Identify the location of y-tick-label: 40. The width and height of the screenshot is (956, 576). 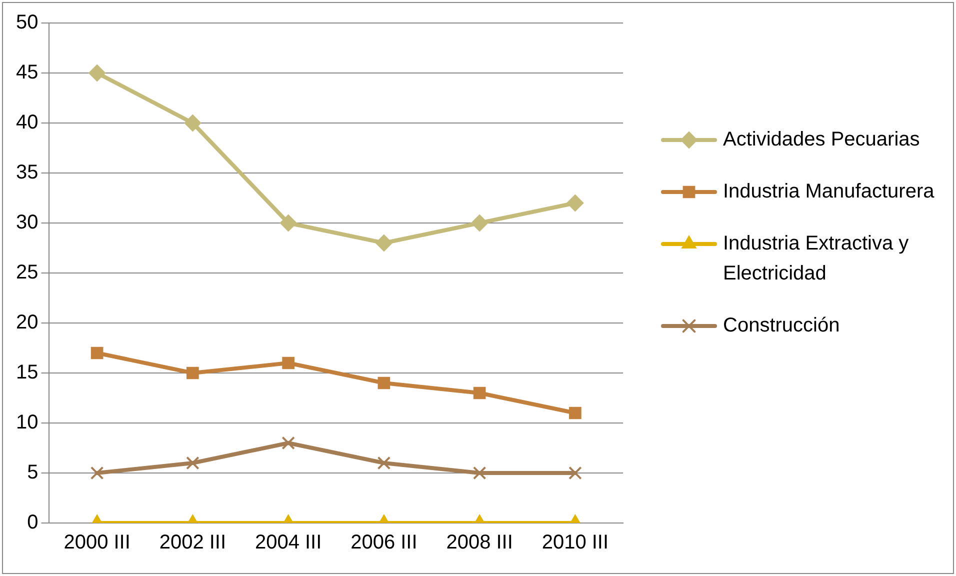
(27, 123).